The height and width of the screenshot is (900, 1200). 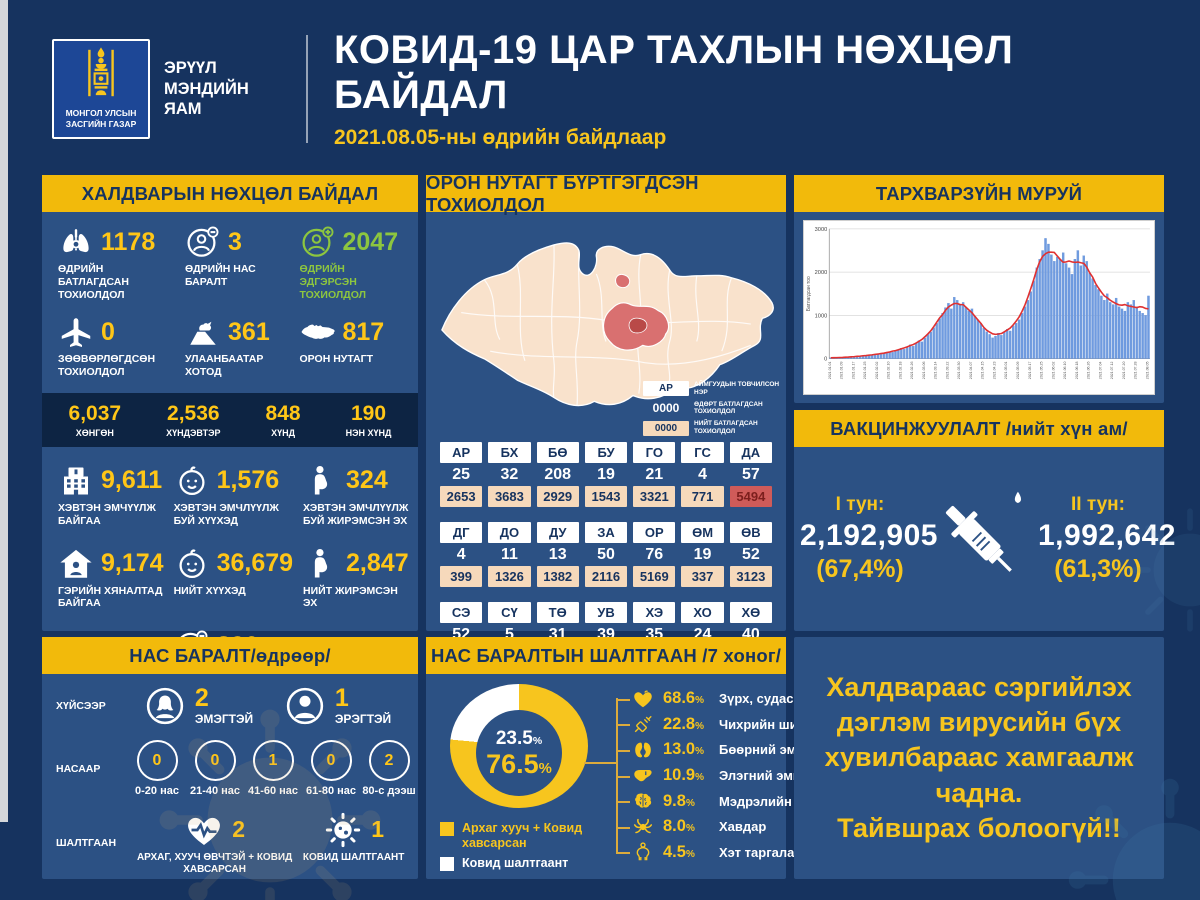 What do you see at coordinates (557, 496) in the screenshot?
I see `aimag-total-count: 2929` at bounding box center [557, 496].